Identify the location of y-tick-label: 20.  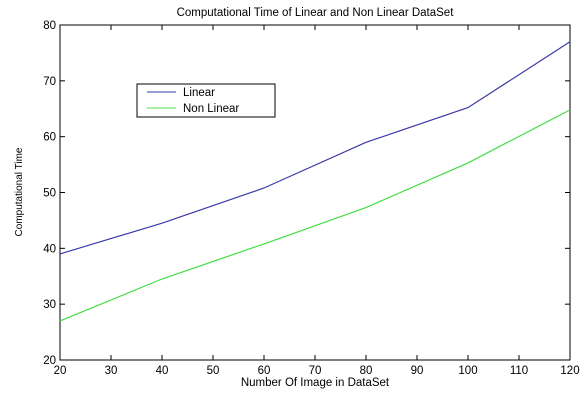
(49, 361).